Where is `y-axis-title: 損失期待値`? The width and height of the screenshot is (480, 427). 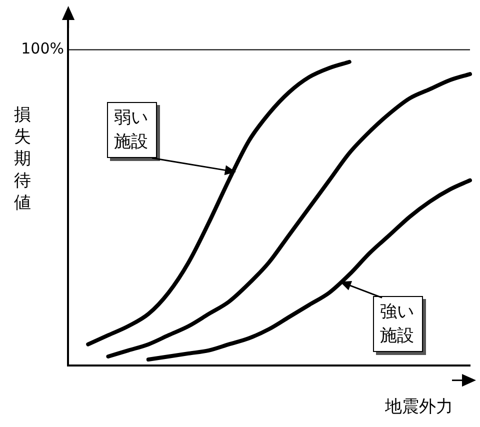
y-axis-title: 損失期待値 is located at coordinates (23, 159).